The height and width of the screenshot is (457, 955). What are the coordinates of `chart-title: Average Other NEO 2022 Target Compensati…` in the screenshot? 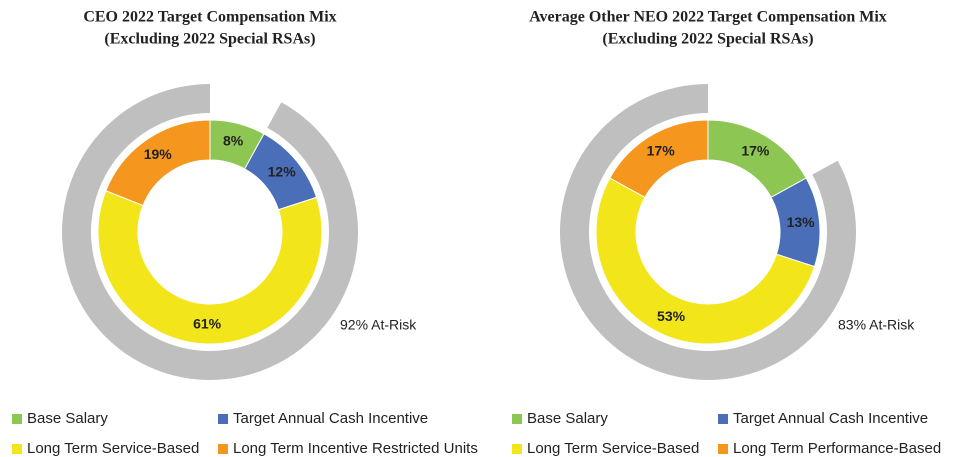 It's located at (708, 17).